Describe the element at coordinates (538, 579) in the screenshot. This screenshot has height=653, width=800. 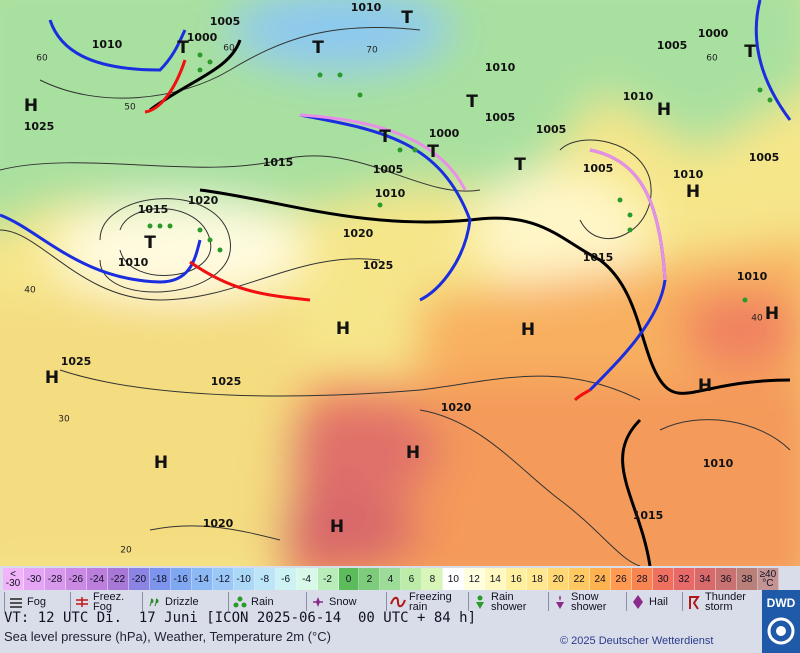
I see `scale-cell: 18` at that location.